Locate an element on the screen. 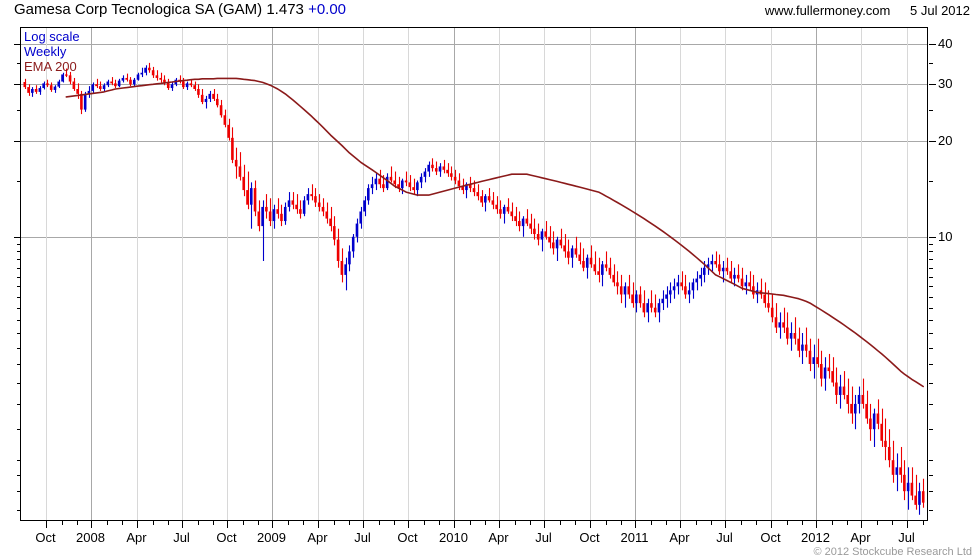 The width and height of the screenshot is (980, 560). left-axis-ticks is located at coordinates (17, 274).